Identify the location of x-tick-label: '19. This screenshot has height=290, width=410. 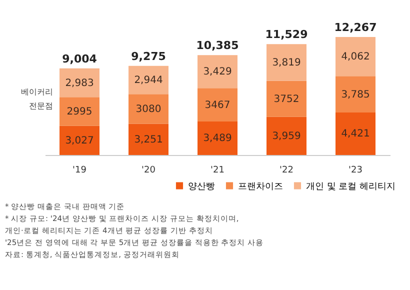
(79, 171).